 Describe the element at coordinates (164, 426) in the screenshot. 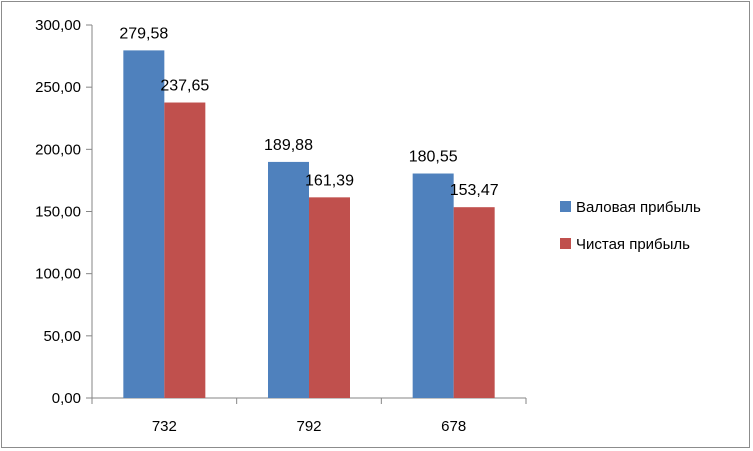

I see `x-category-label: 732` at that location.